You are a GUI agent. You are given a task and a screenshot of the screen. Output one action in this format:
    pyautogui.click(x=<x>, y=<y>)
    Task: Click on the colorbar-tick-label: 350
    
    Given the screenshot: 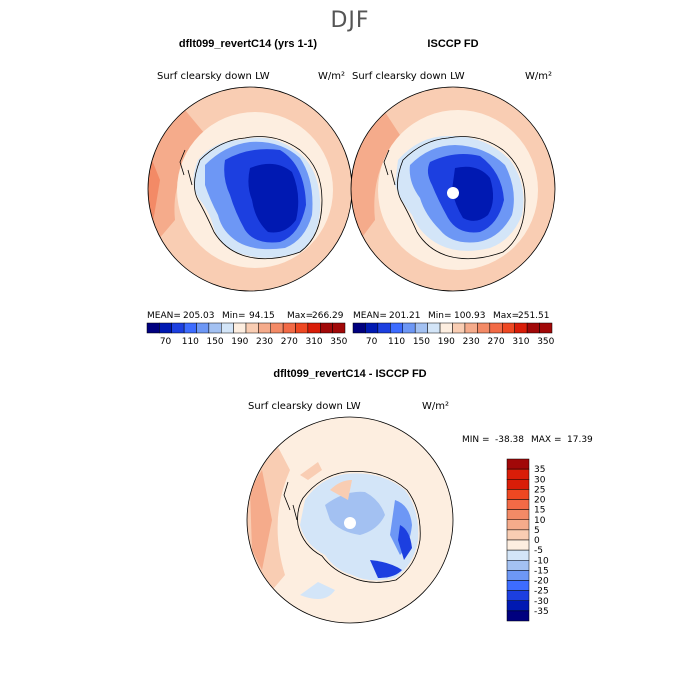 What is the action you would take?
    pyautogui.click(x=338, y=342)
    